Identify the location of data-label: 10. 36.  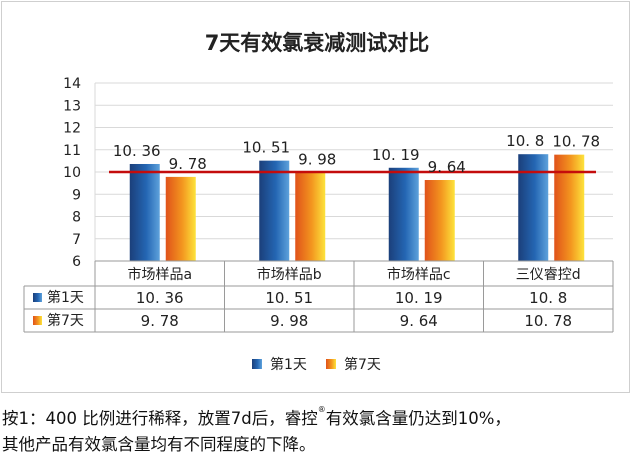
(137, 151).